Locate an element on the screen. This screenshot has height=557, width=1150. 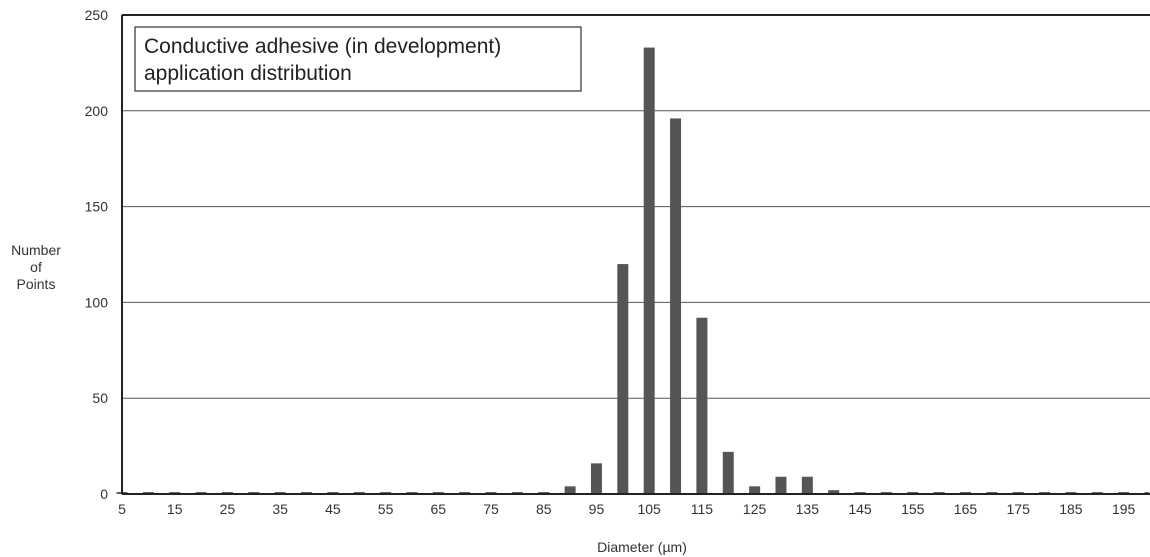
x-tick-label-15: 15 is located at coordinates (175, 509).